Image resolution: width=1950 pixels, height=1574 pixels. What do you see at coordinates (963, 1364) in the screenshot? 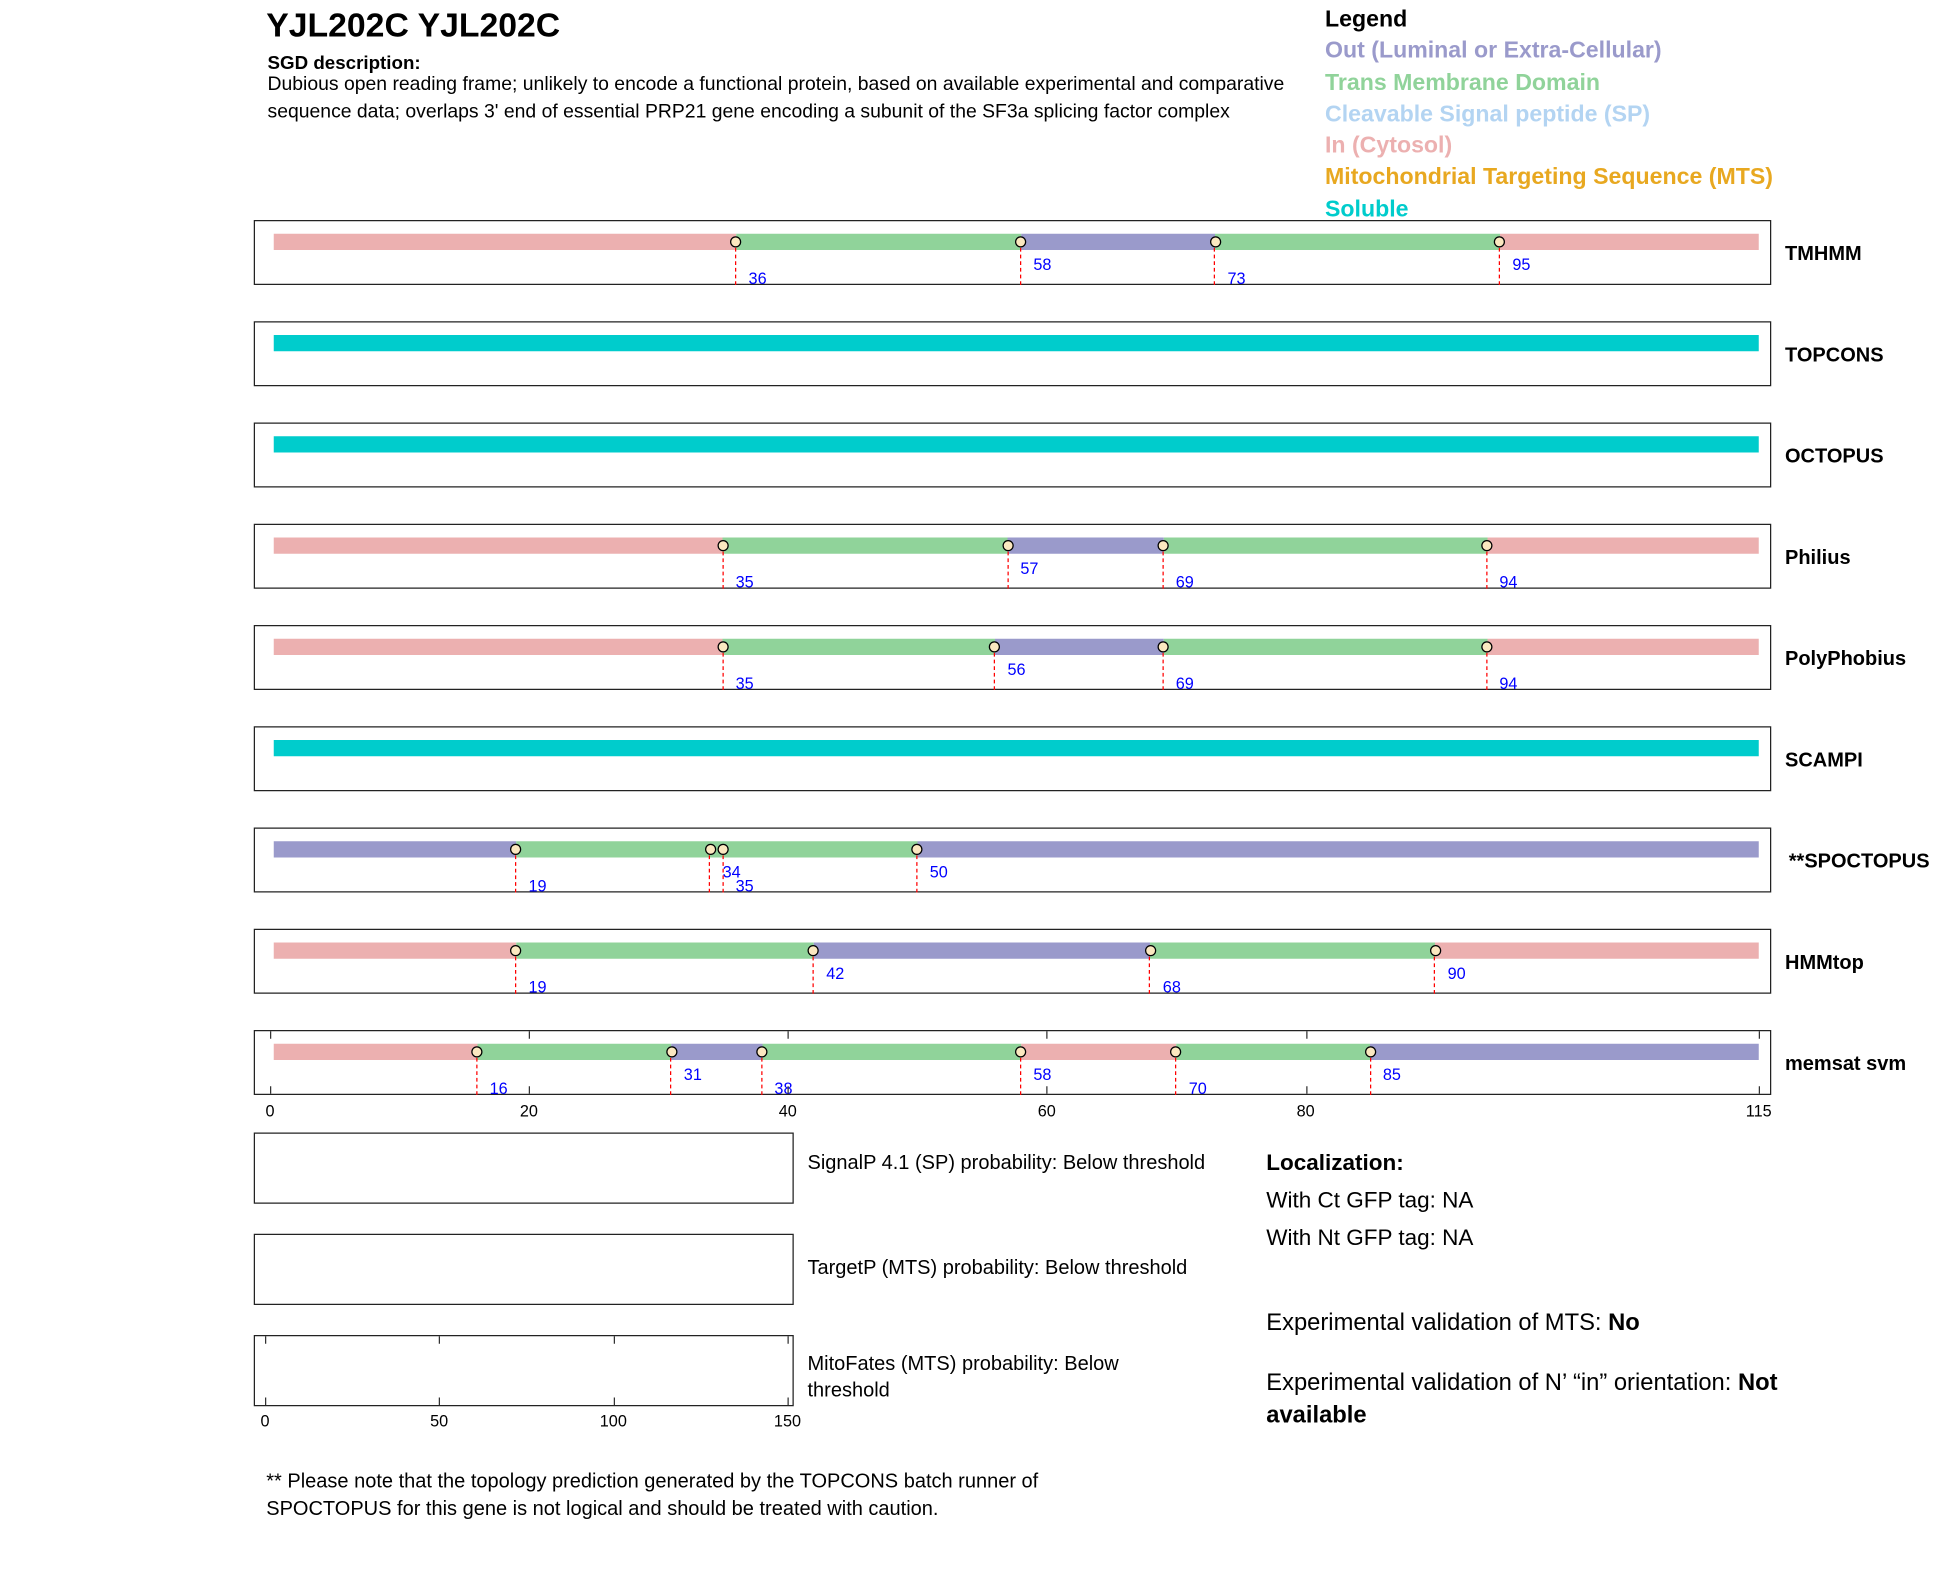
I see `mitofates-text-1: MitoFates (MTS) probability: Below` at bounding box center [963, 1364].